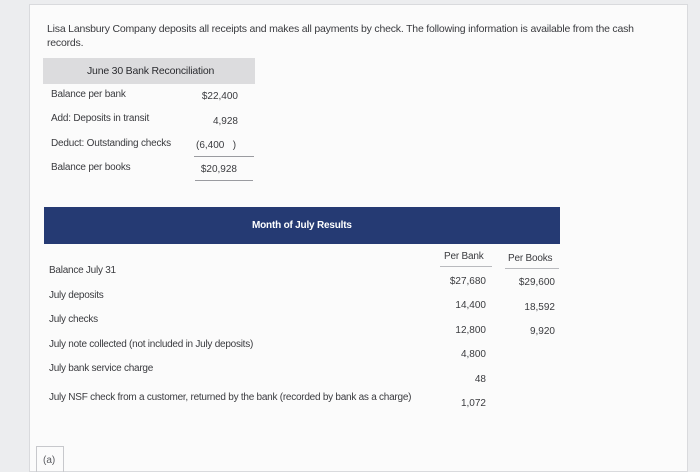  What do you see at coordinates (76, 295) in the screenshot?
I see `item-july-deposits: July deposits` at bounding box center [76, 295].